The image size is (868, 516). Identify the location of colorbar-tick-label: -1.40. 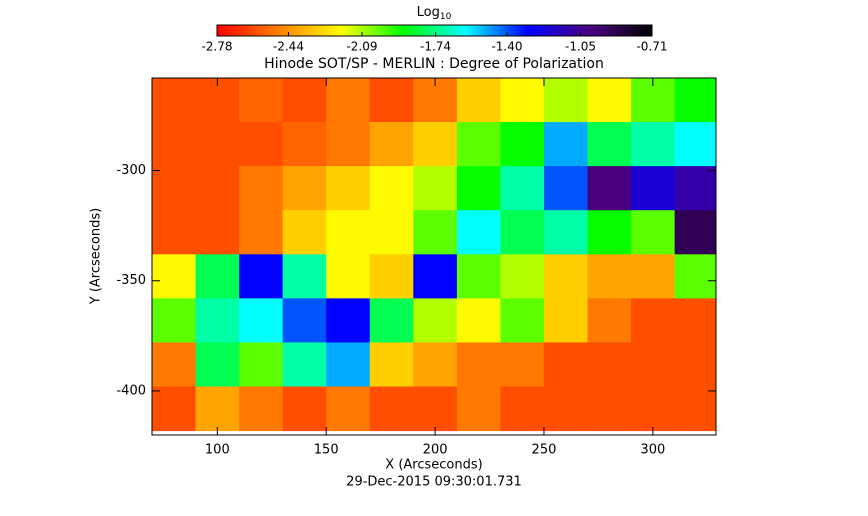
(506, 47).